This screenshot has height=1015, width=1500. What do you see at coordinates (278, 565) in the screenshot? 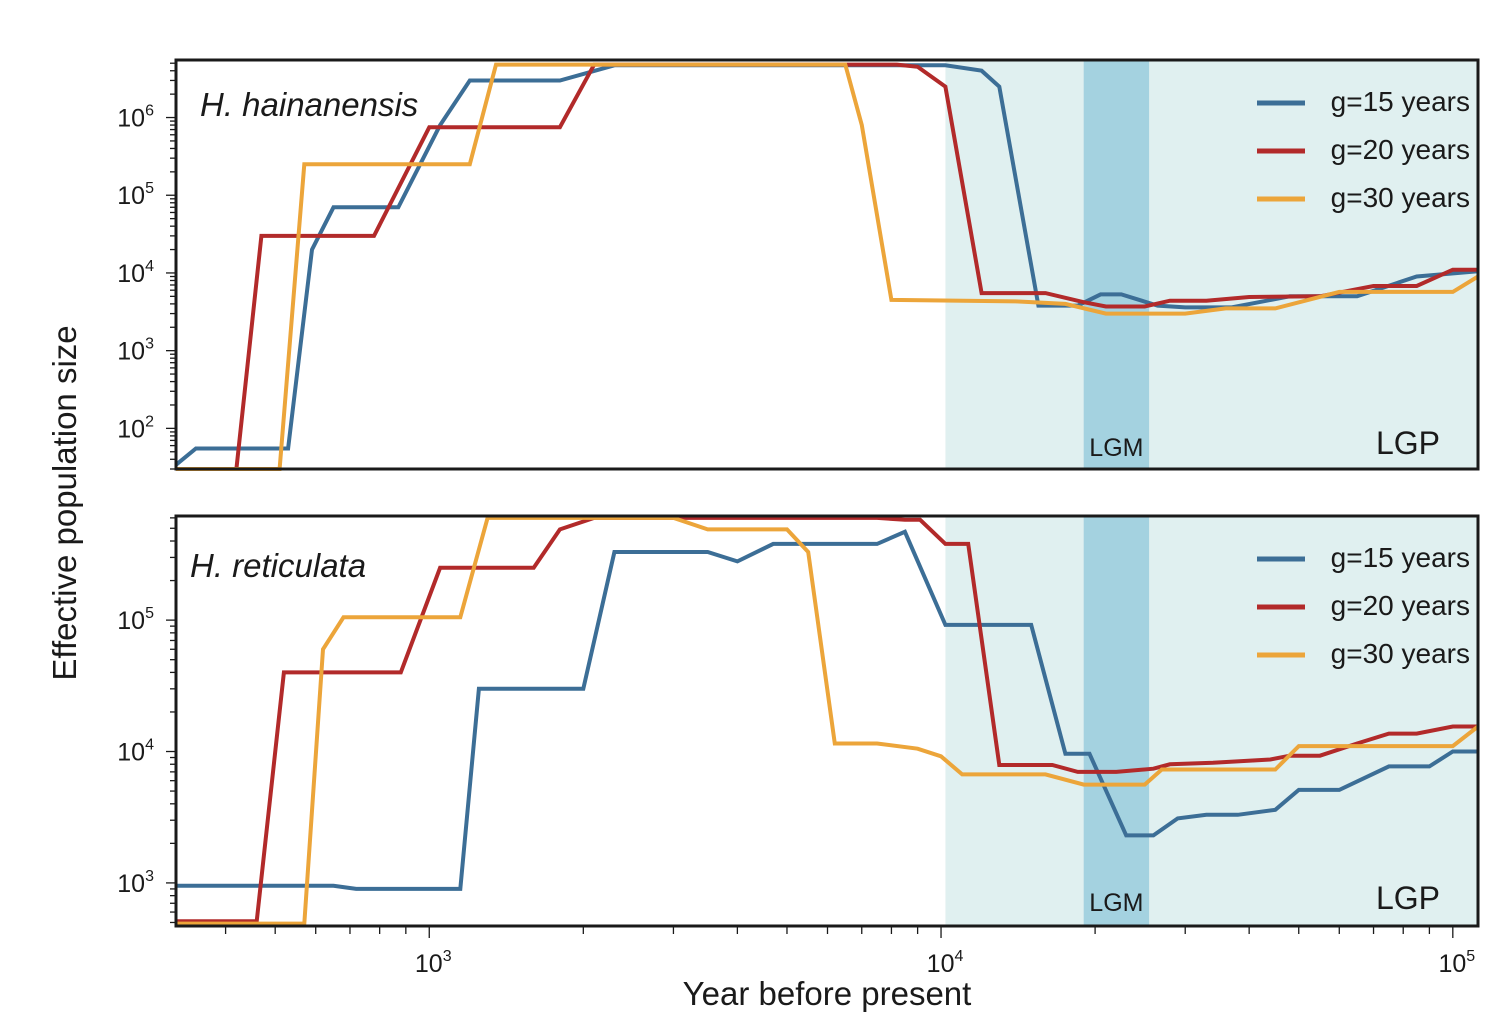
I see `panel-title: H. reticulata` at bounding box center [278, 565].